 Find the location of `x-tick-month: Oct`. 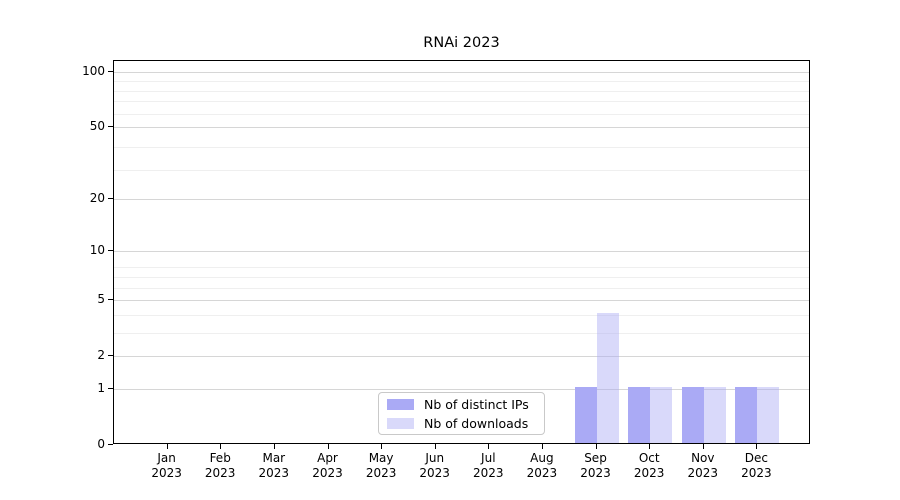

x-tick-month: Oct is located at coordinates (649, 458).